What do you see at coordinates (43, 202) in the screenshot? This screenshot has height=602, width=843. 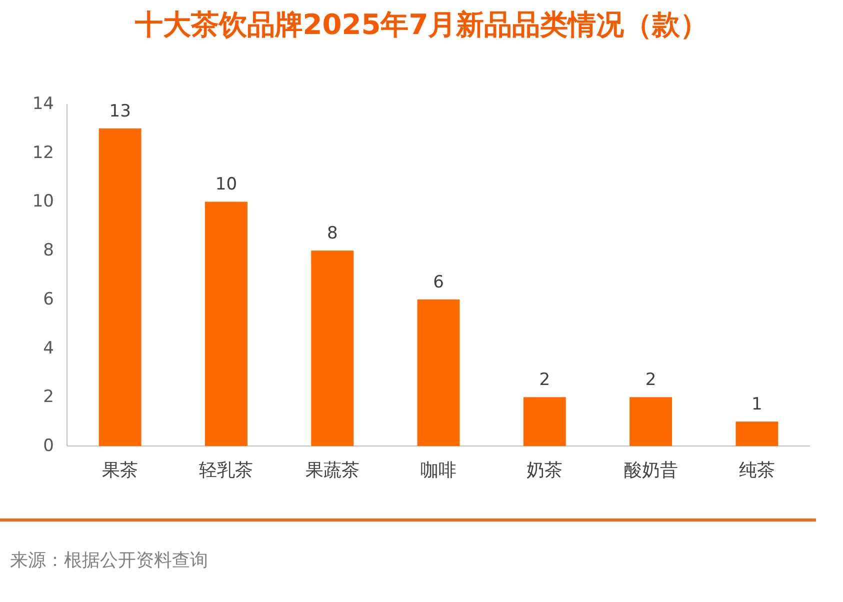 I see `y-tick-label: 10` at bounding box center [43, 202].